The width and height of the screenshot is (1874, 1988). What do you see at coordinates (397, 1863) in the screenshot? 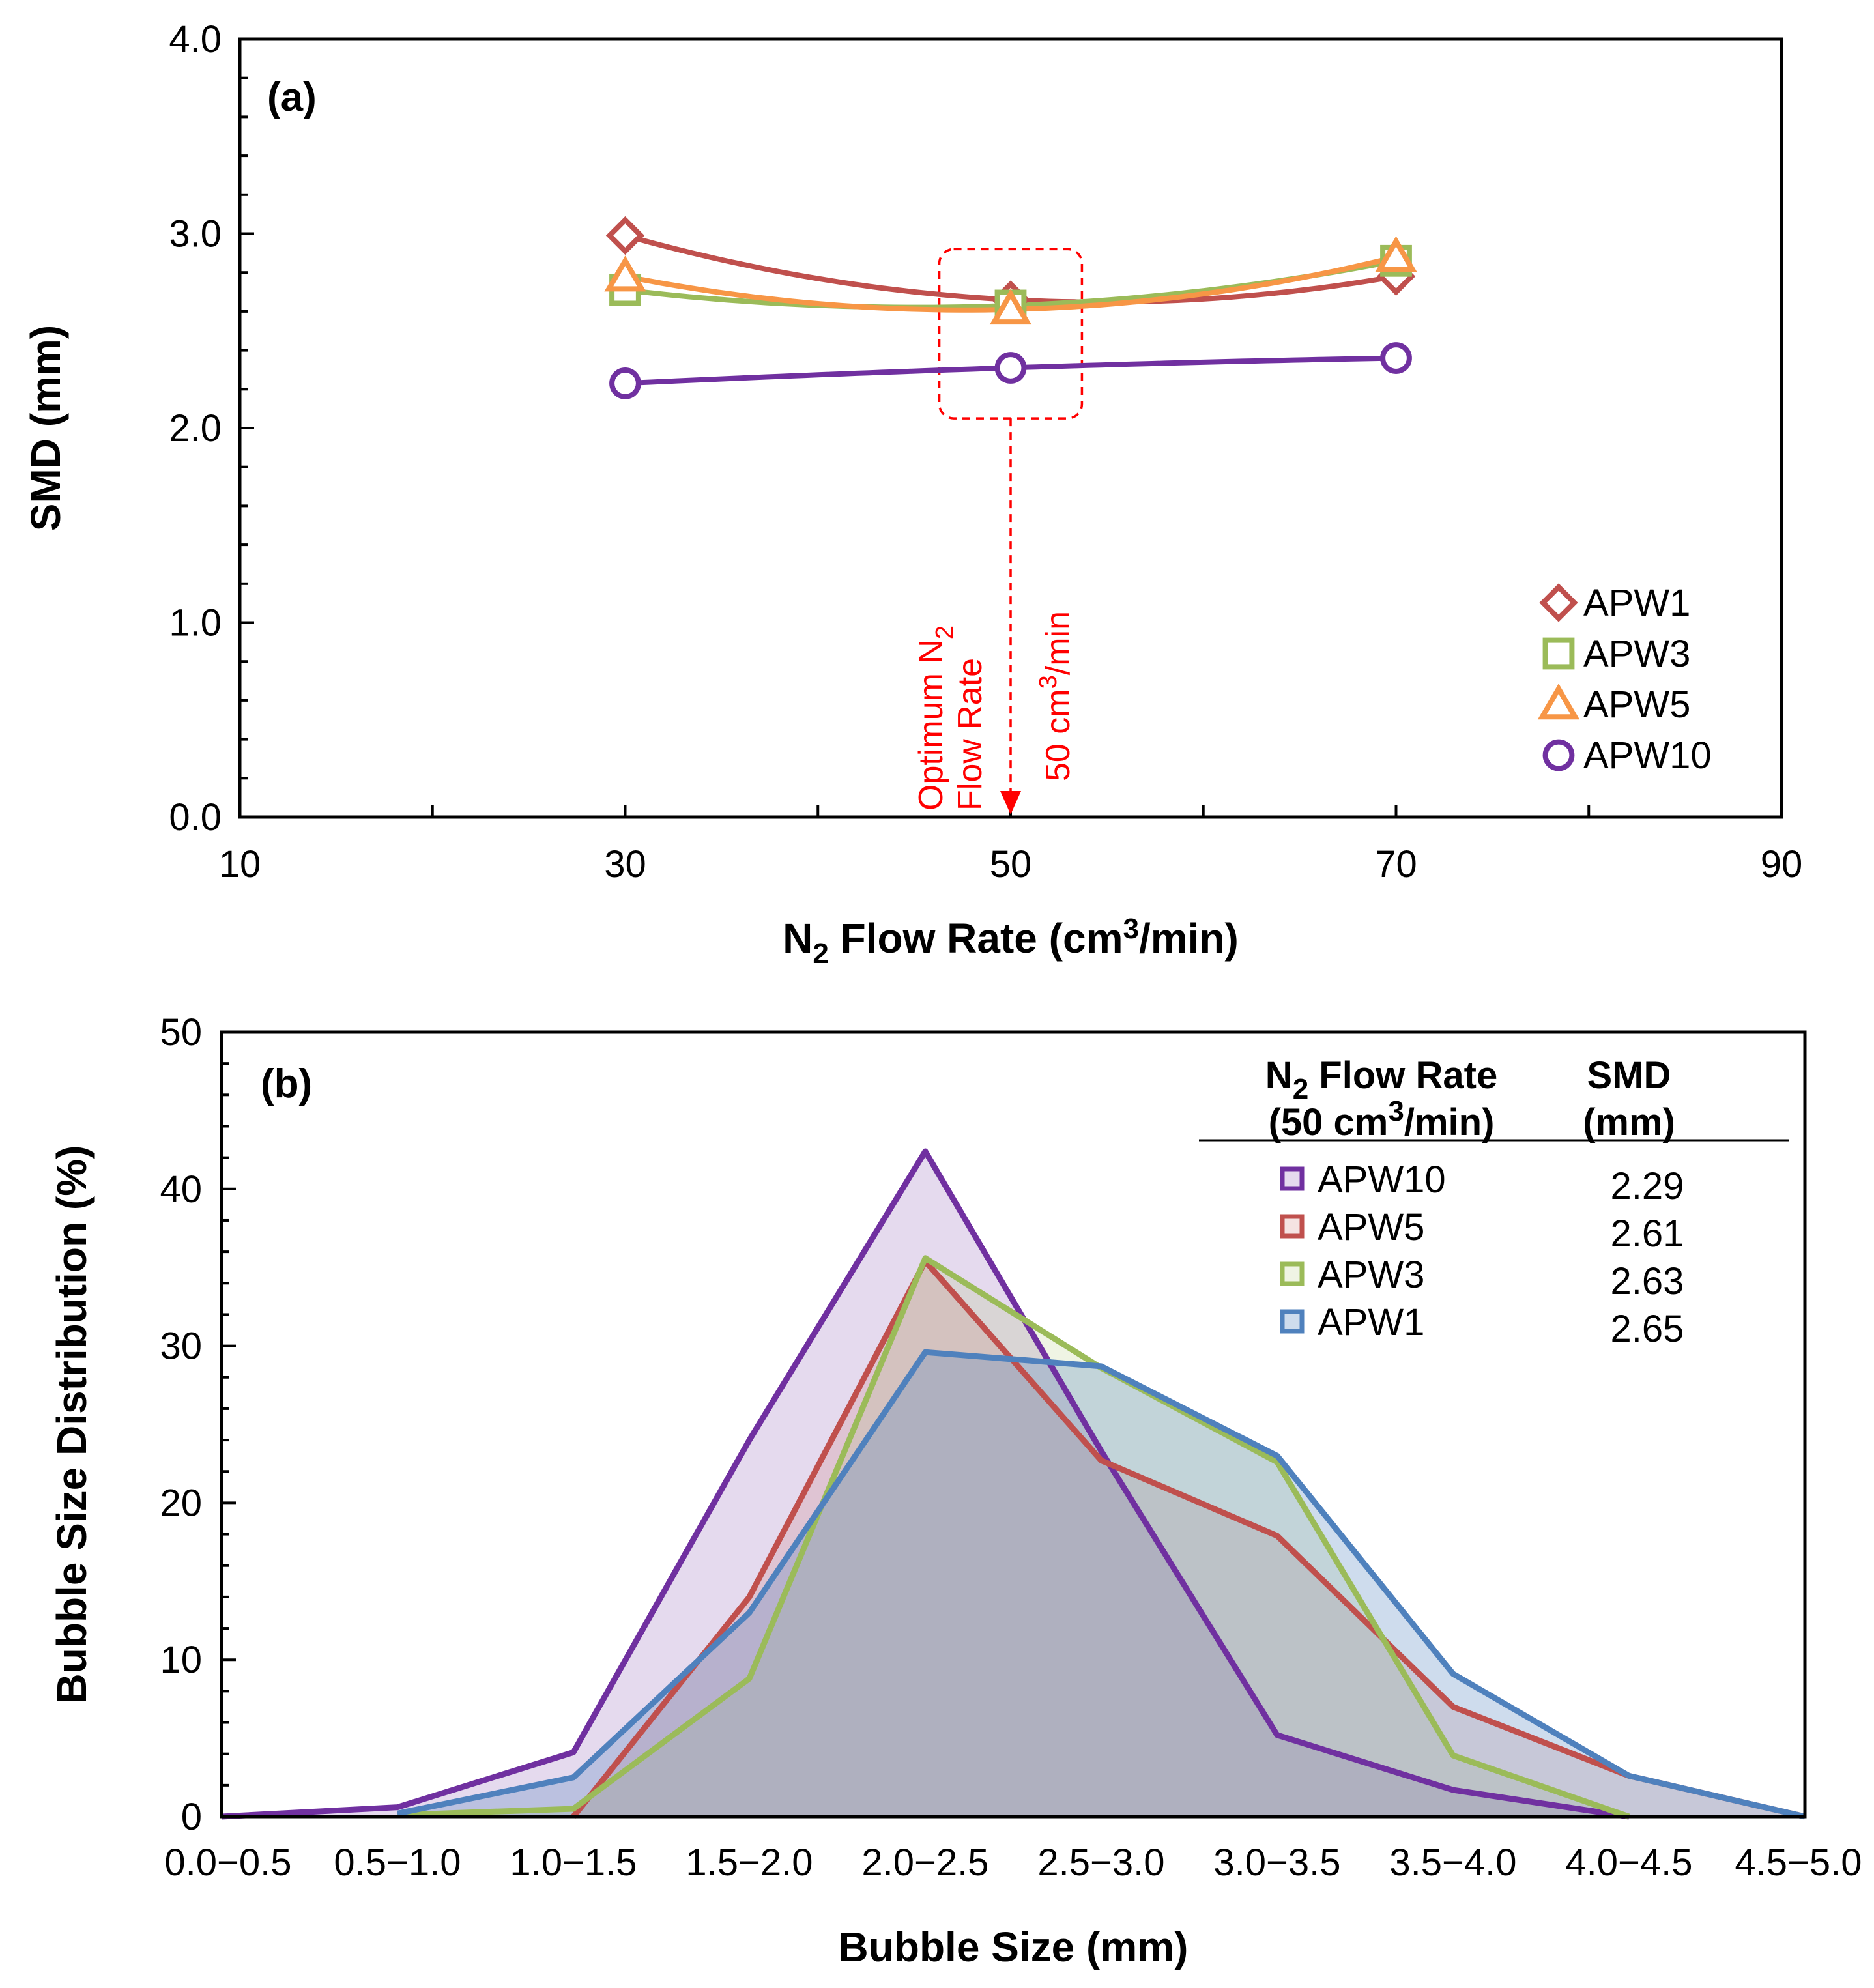
I see `x-tick-label: 0.5−1.0` at bounding box center [397, 1863].